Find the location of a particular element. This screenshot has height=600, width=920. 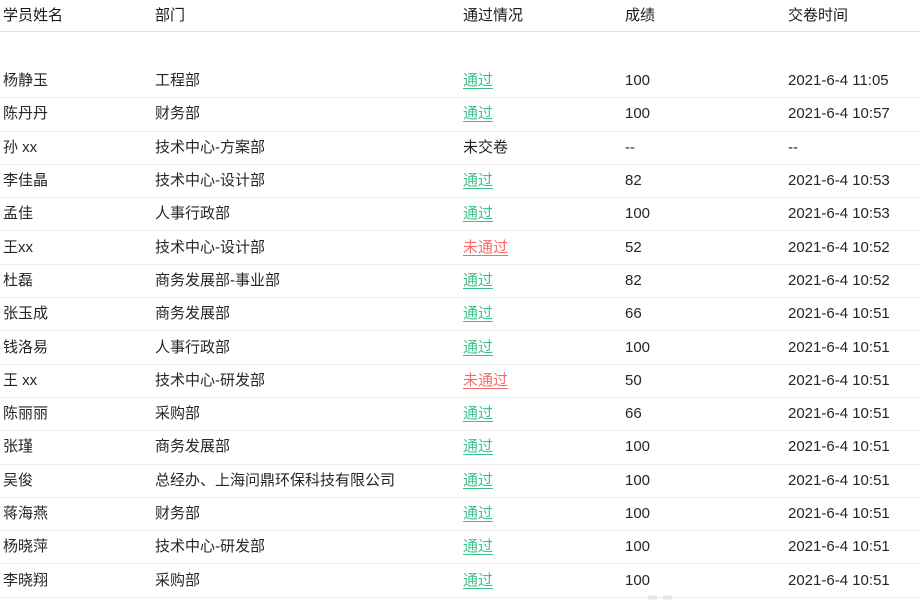

department-cell: 总经办、上海问鼎环保科技有限公司 is located at coordinates (275, 480).